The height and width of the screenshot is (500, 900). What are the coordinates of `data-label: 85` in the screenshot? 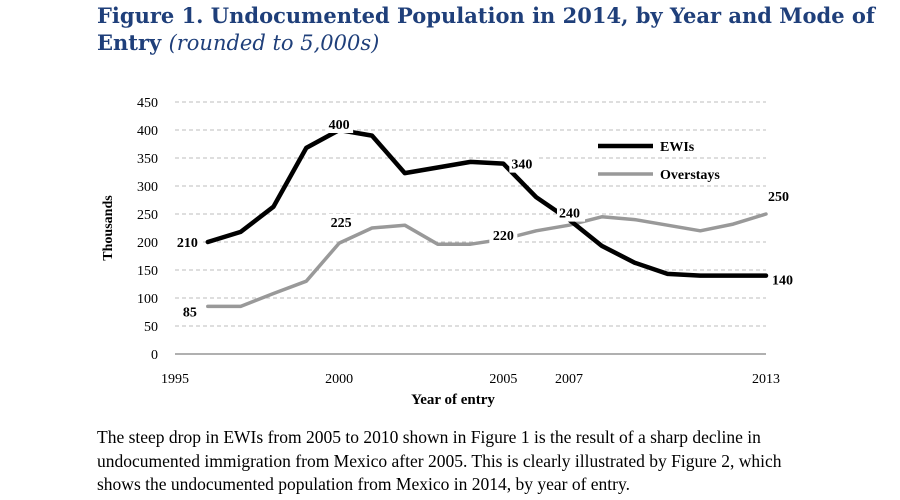 It's located at (190, 312).